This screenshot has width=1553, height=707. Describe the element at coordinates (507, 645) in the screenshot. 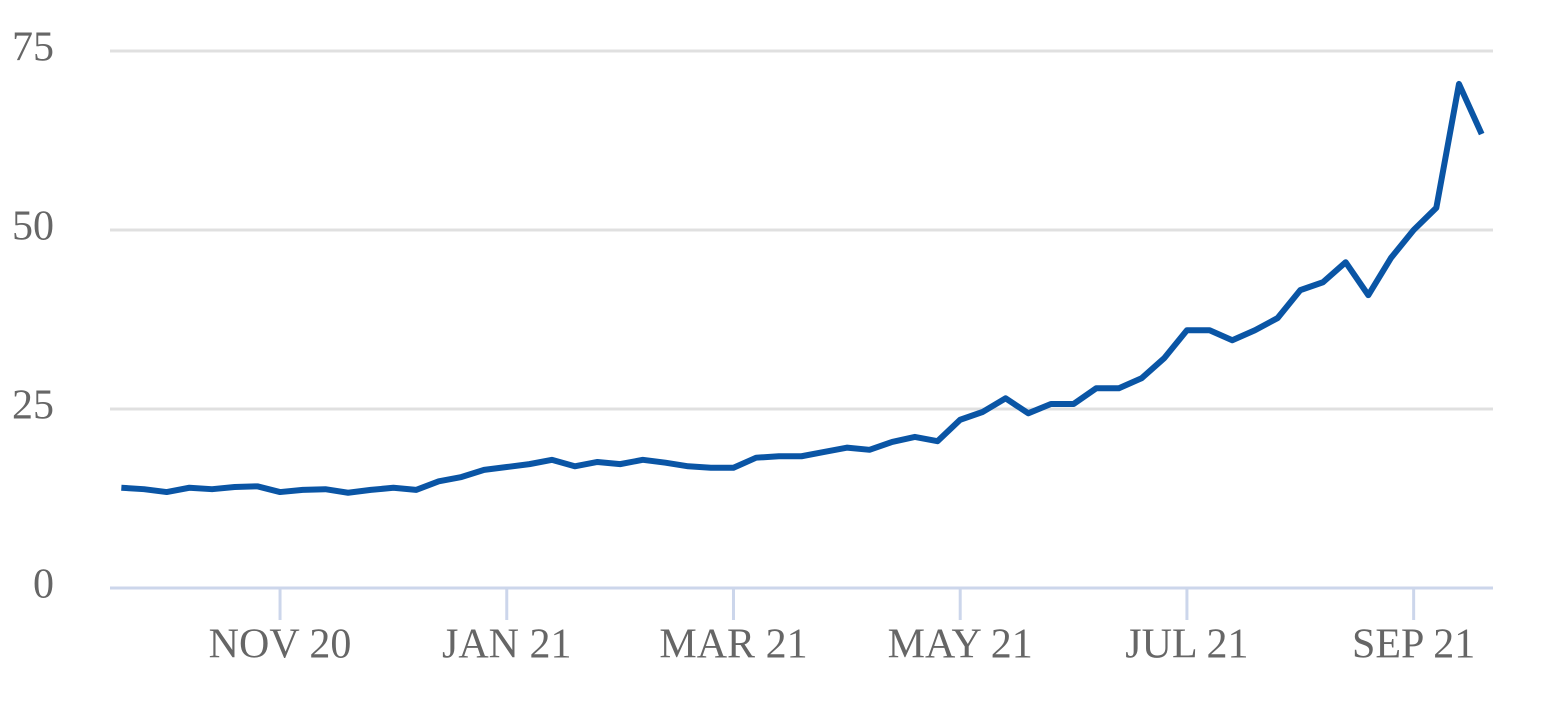

I see `x-tick-label: JAN 21` at that location.